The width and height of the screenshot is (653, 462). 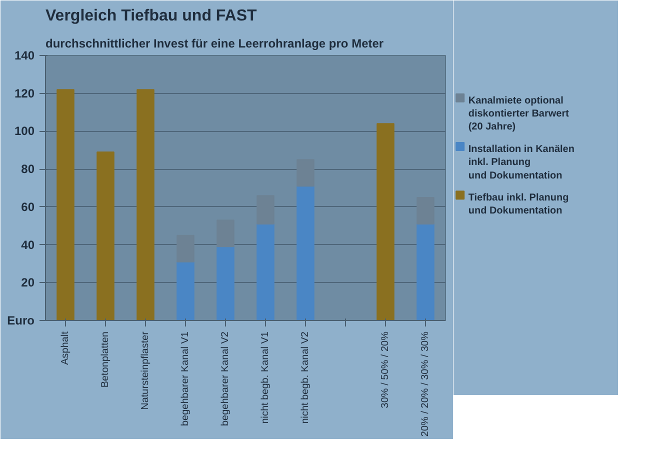 What do you see at coordinates (65, 348) in the screenshot?
I see `x-tick-label: Asphalt` at bounding box center [65, 348].